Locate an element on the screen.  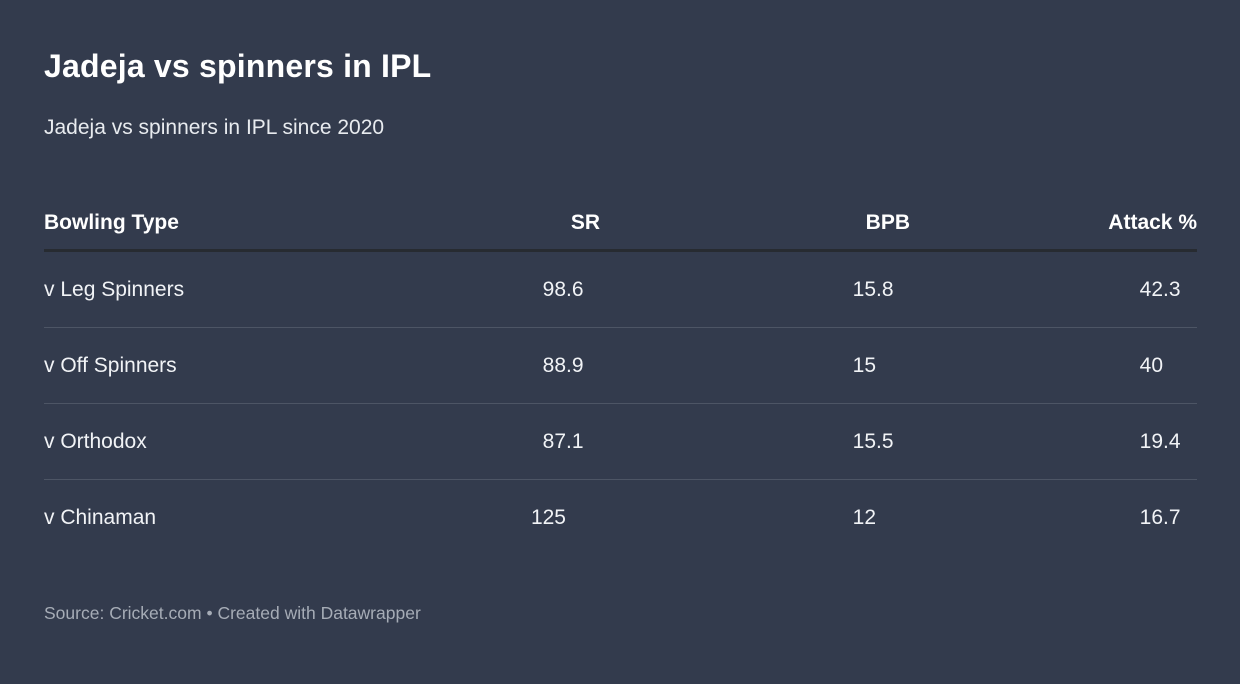
source-link: Cricket.com is located at coordinates (155, 613).